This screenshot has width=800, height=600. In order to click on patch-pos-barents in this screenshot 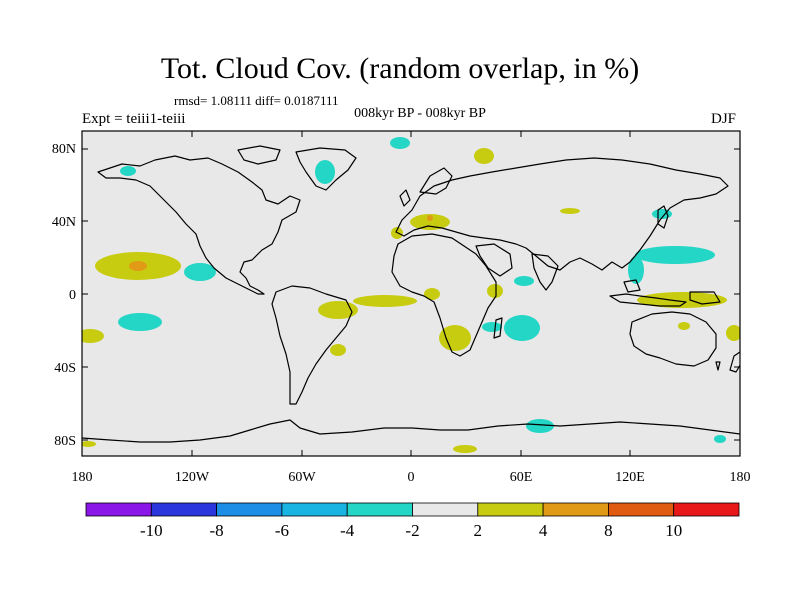, I will do `click(484, 156)`.